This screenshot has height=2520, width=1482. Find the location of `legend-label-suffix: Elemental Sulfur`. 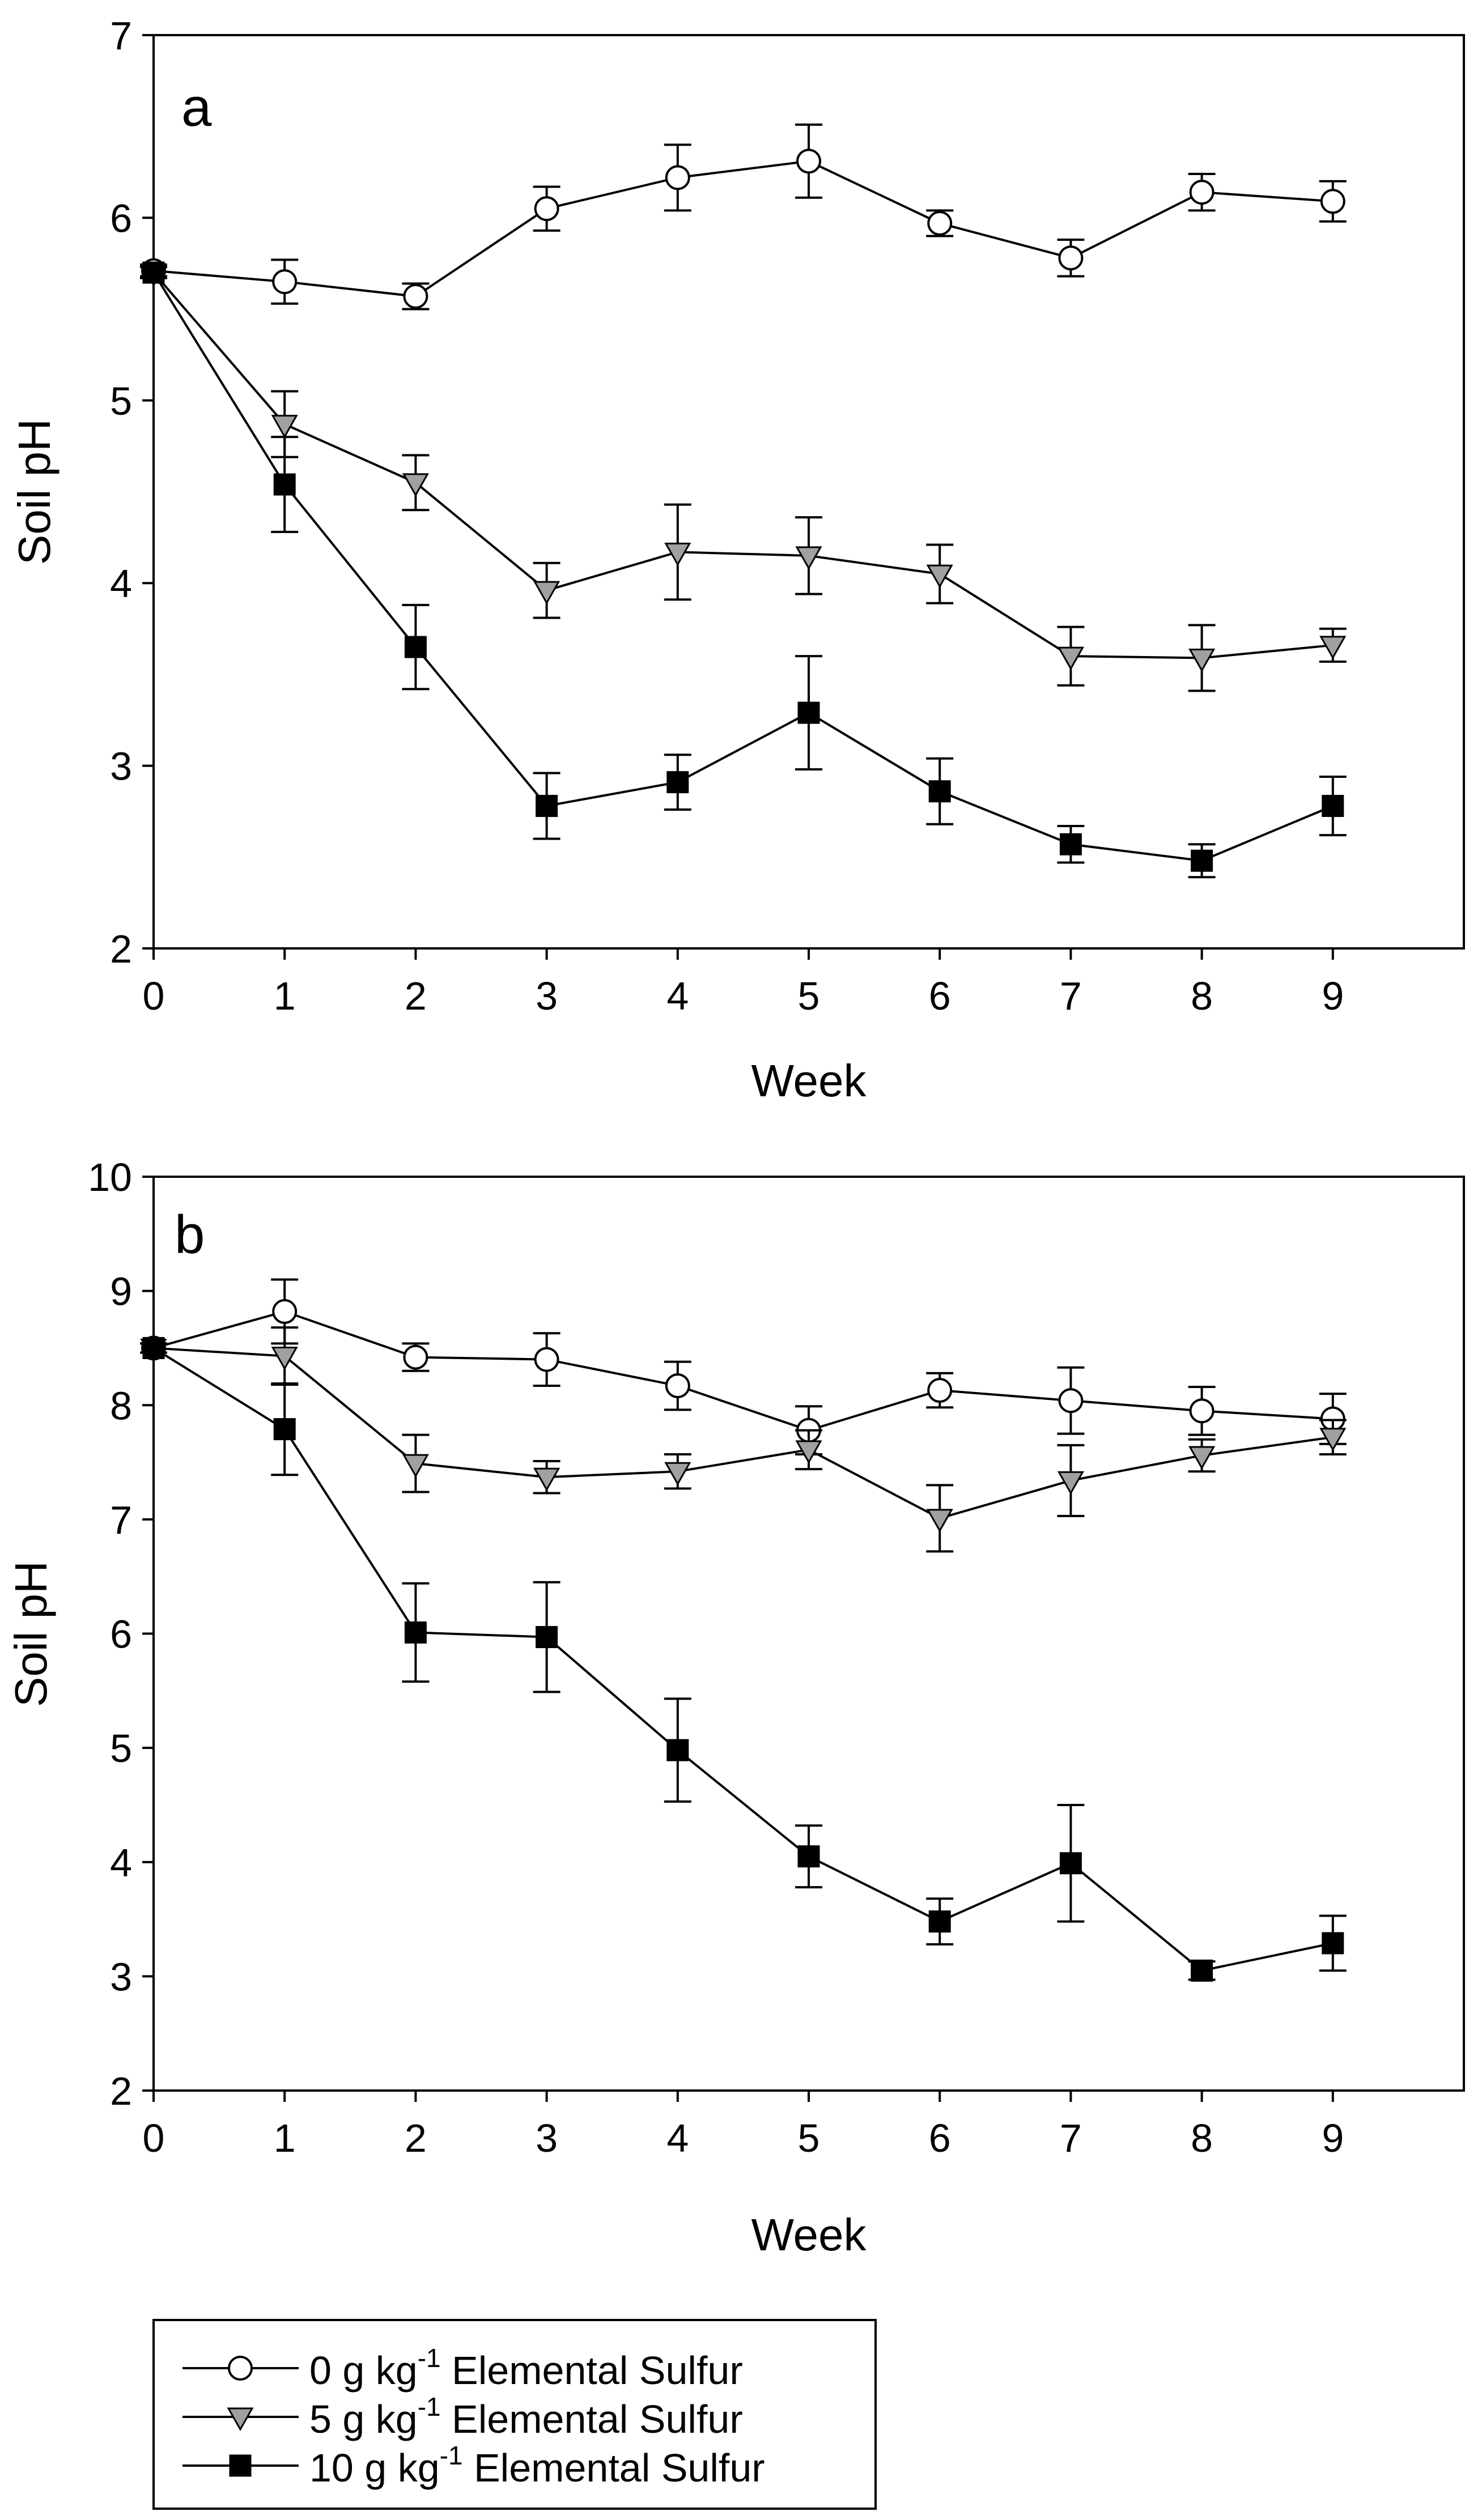

legend-label-suffix: Elemental Sulfur is located at coordinates (592, 2419).